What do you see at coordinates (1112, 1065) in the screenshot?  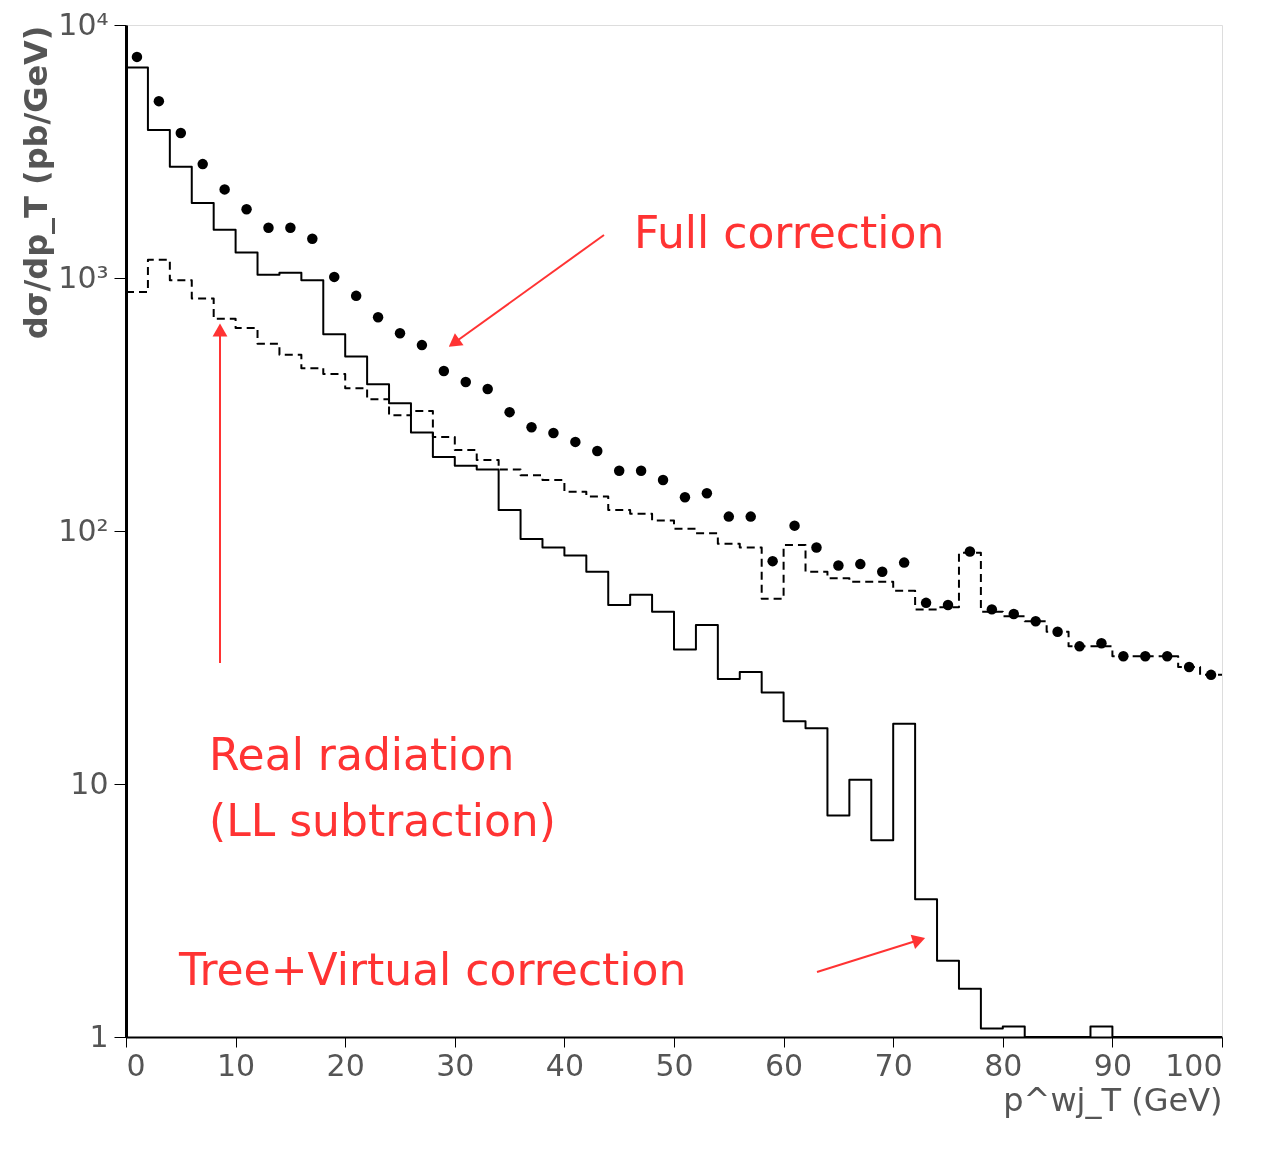 I see `x-tick-label: 90` at bounding box center [1112, 1065].